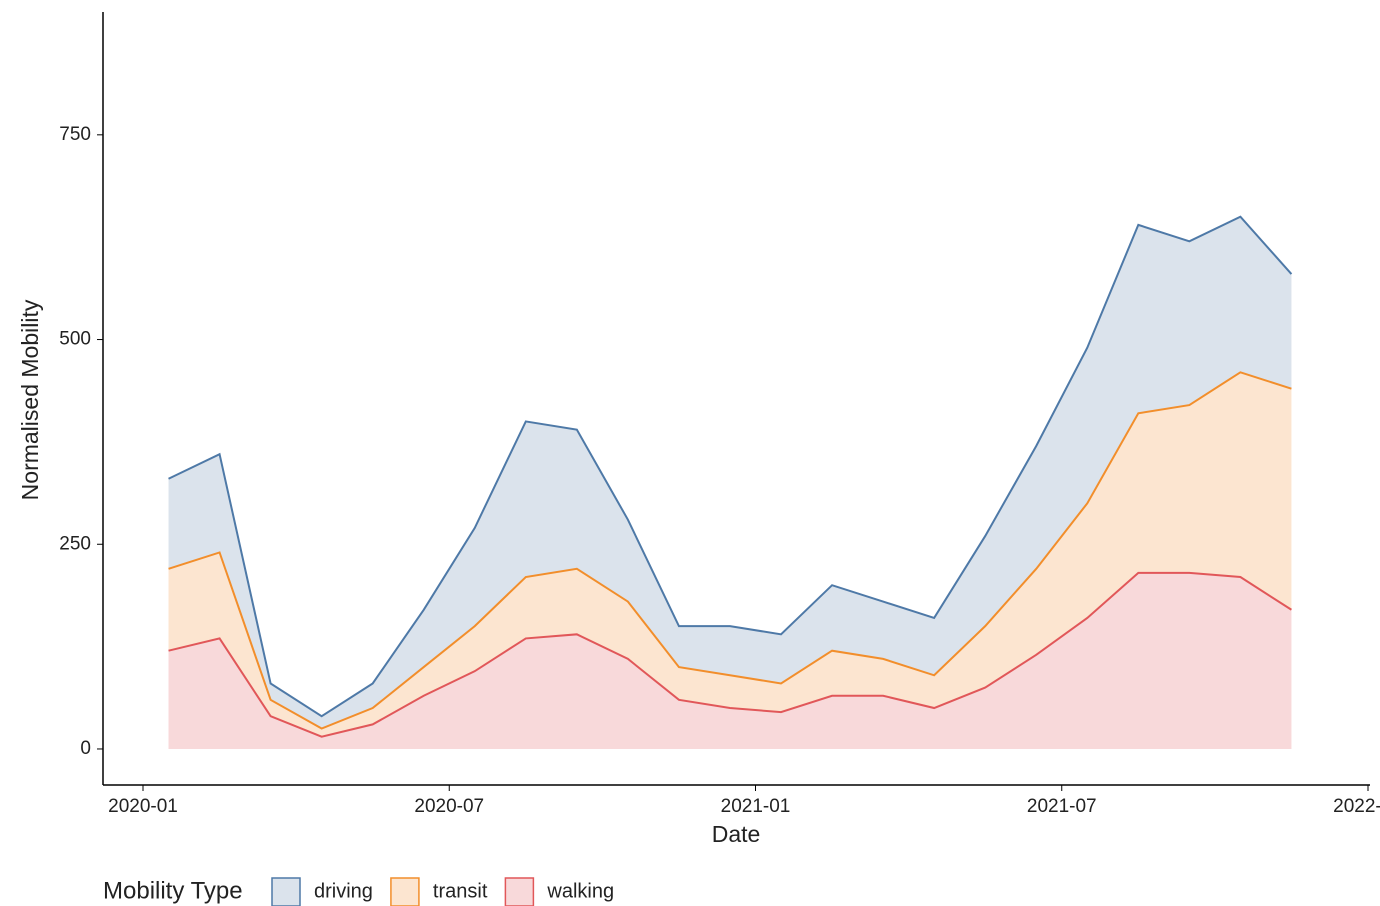 The height and width of the screenshot is (906, 1380). What do you see at coordinates (736, 834) in the screenshot?
I see `x-axis-title: Date` at bounding box center [736, 834].